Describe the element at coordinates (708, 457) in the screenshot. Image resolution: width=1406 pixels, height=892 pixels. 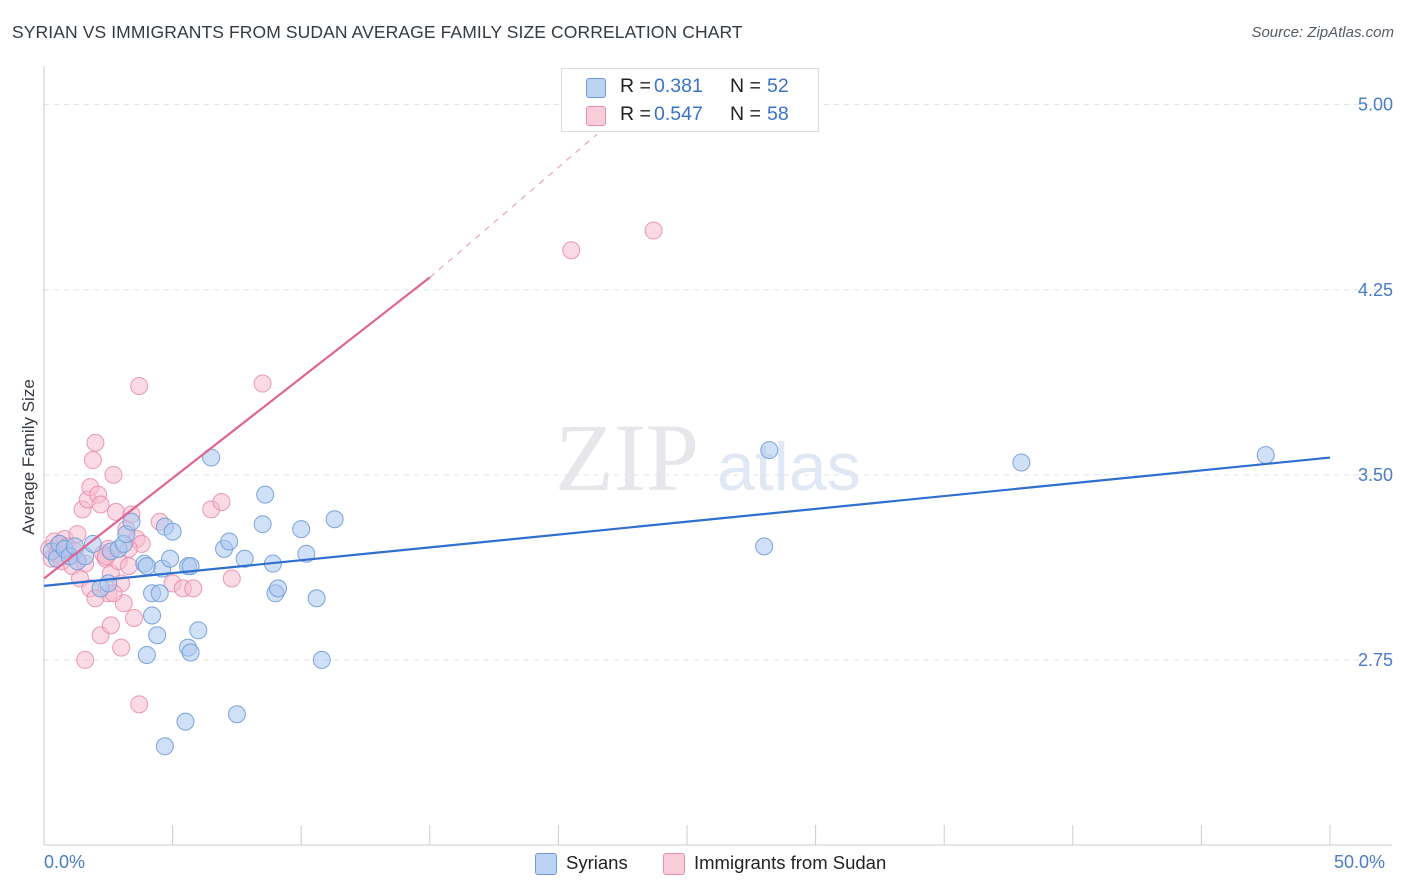
I see `watermark: ZIP atlas` at that location.